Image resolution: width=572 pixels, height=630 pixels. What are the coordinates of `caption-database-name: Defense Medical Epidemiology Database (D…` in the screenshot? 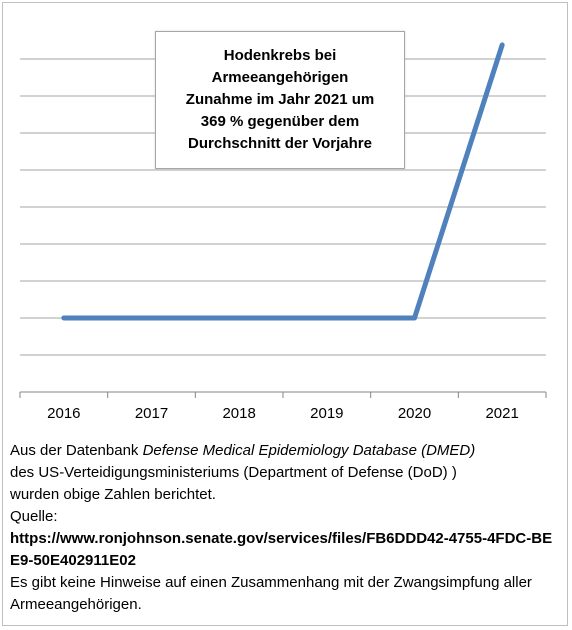 It's located at (309, 450).